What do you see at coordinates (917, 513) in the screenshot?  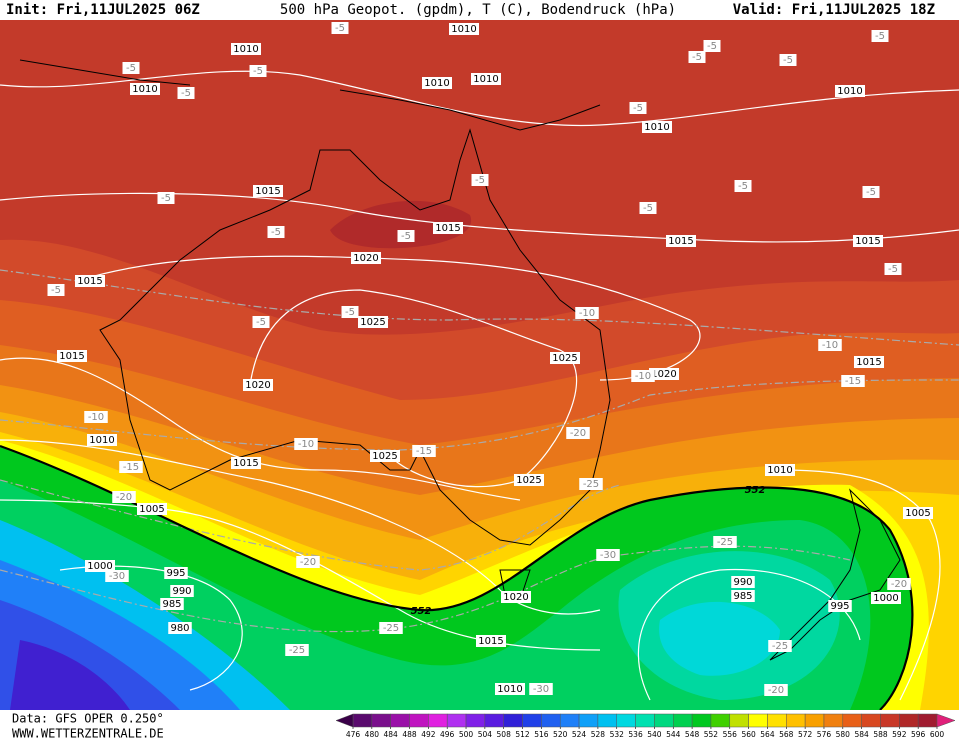 I see `pressure-label: 1005` at bounding box center [917, 513].